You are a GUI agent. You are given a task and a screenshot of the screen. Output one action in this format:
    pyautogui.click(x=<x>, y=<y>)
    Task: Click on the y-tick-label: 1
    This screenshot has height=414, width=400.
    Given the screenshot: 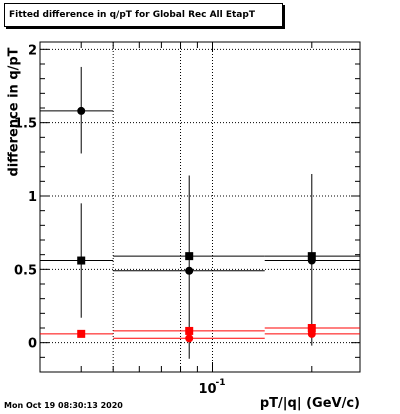 What is the action you would take?
    pyautogui.click(x=32, y=197)
    